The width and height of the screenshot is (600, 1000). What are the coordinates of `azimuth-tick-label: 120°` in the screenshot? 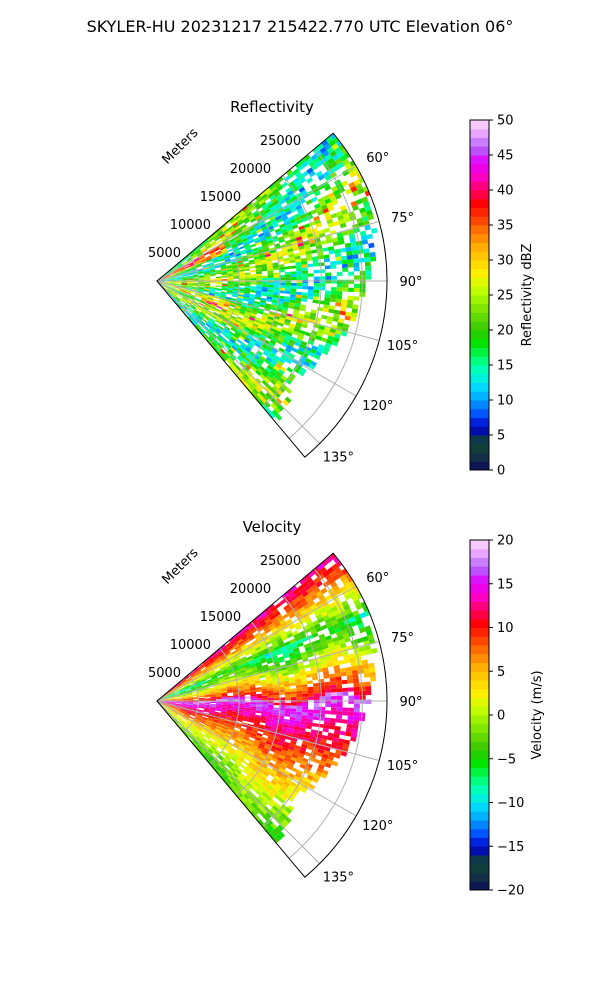 It's located at (377, 406).